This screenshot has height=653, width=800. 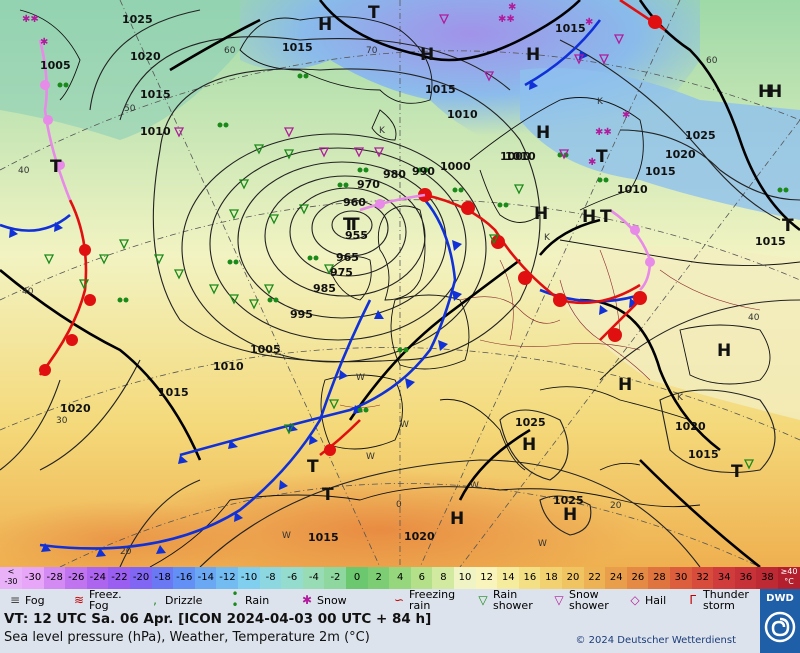 What do you see at coordinates (11, 578) in the screenshot?
I see `scale-low-cell: < -30` at bounding box center [11, 578].